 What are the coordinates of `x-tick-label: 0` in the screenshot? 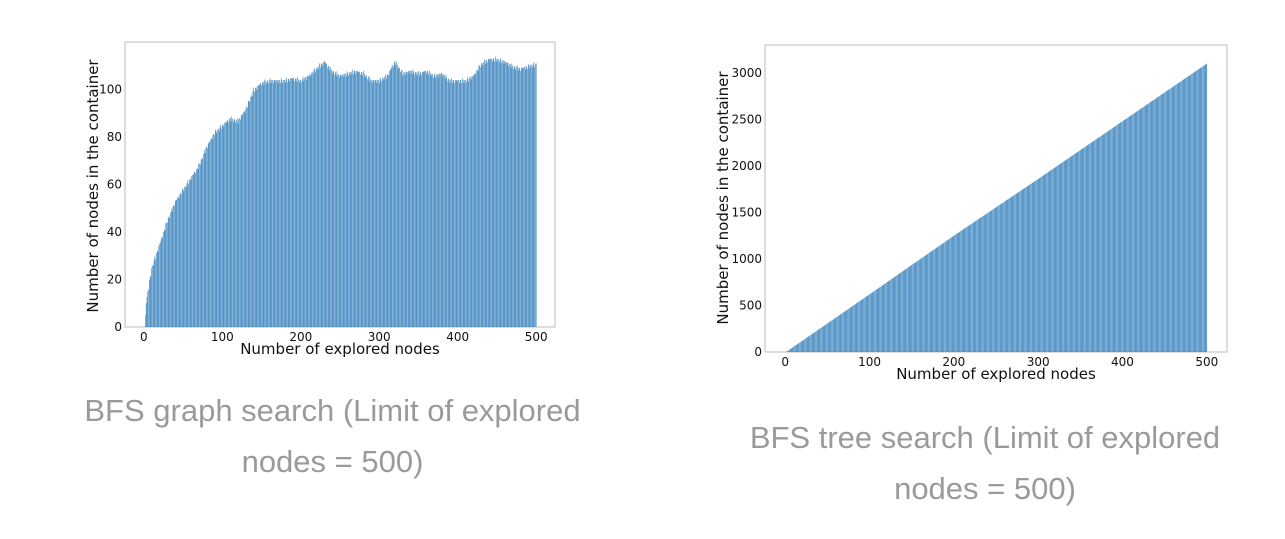 It's located at (144, 337).